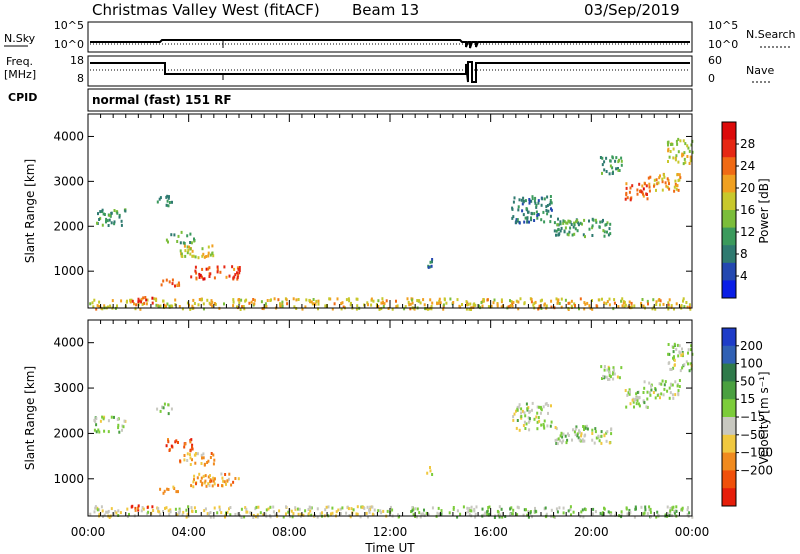 The width and height of the screenshot is (800, 554). Describe the element at coordinates (729, 355) in the screenshot. I see `velocity-colorbar-step` at that location.